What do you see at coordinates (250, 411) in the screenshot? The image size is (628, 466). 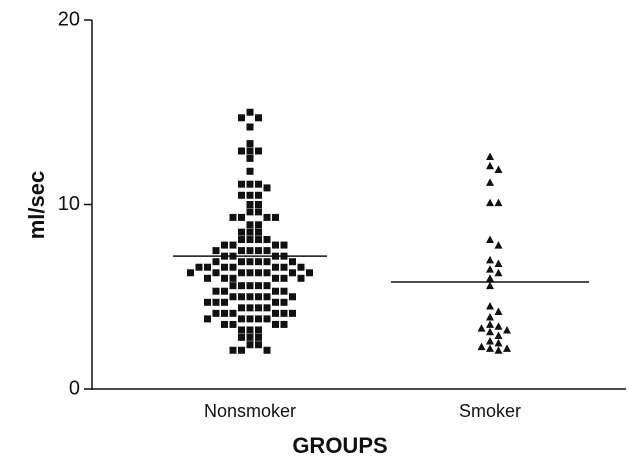 I see `x-tick-label: Nonsmoker` at bounding box center [250, 411].